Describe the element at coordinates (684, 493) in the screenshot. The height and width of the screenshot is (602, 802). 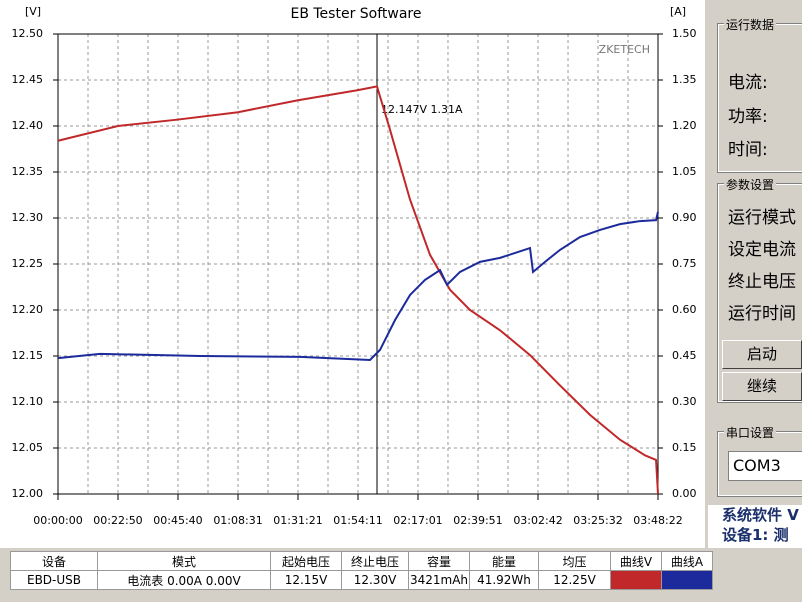
I see `y2-tick-label: 0.00` at that location.